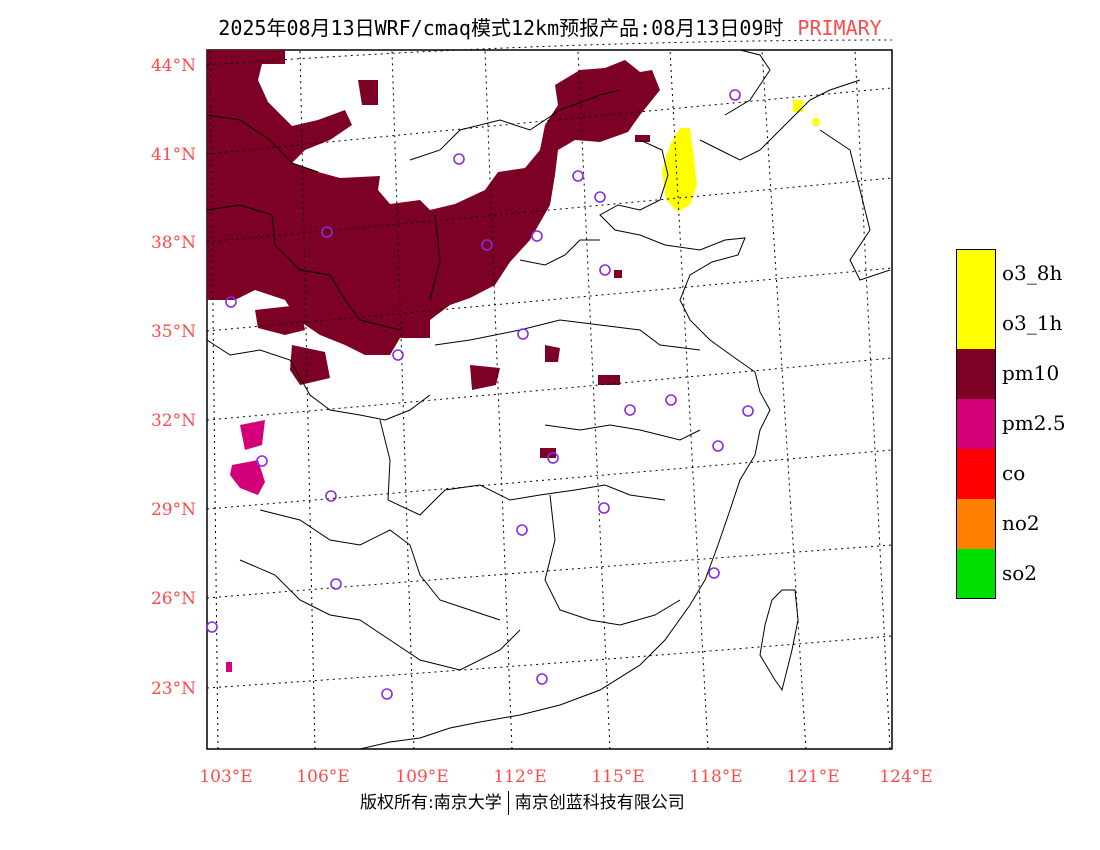 This screenshot has width=1100, height=850. Describe the element at coordinates (905, 777) in the screenshot. I see `lon-label: 124°E` at that location.